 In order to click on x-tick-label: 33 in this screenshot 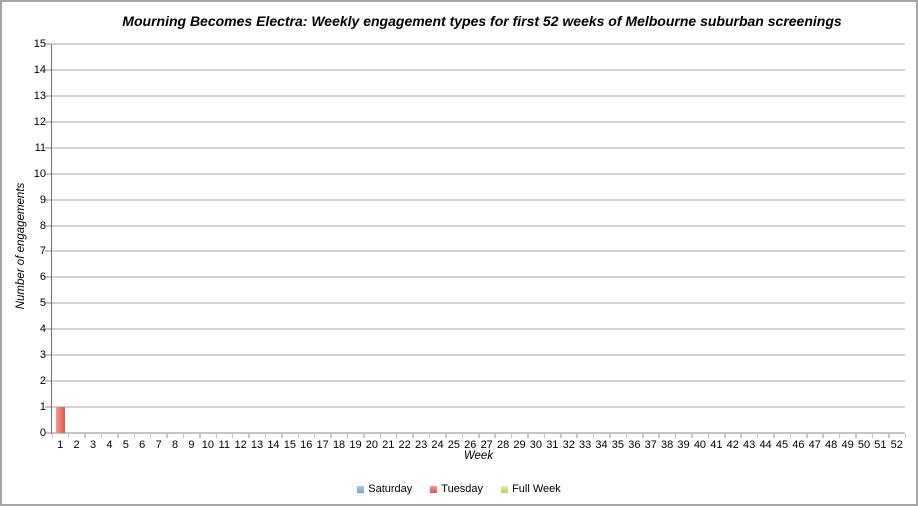, I will do `click(585, 445)`.